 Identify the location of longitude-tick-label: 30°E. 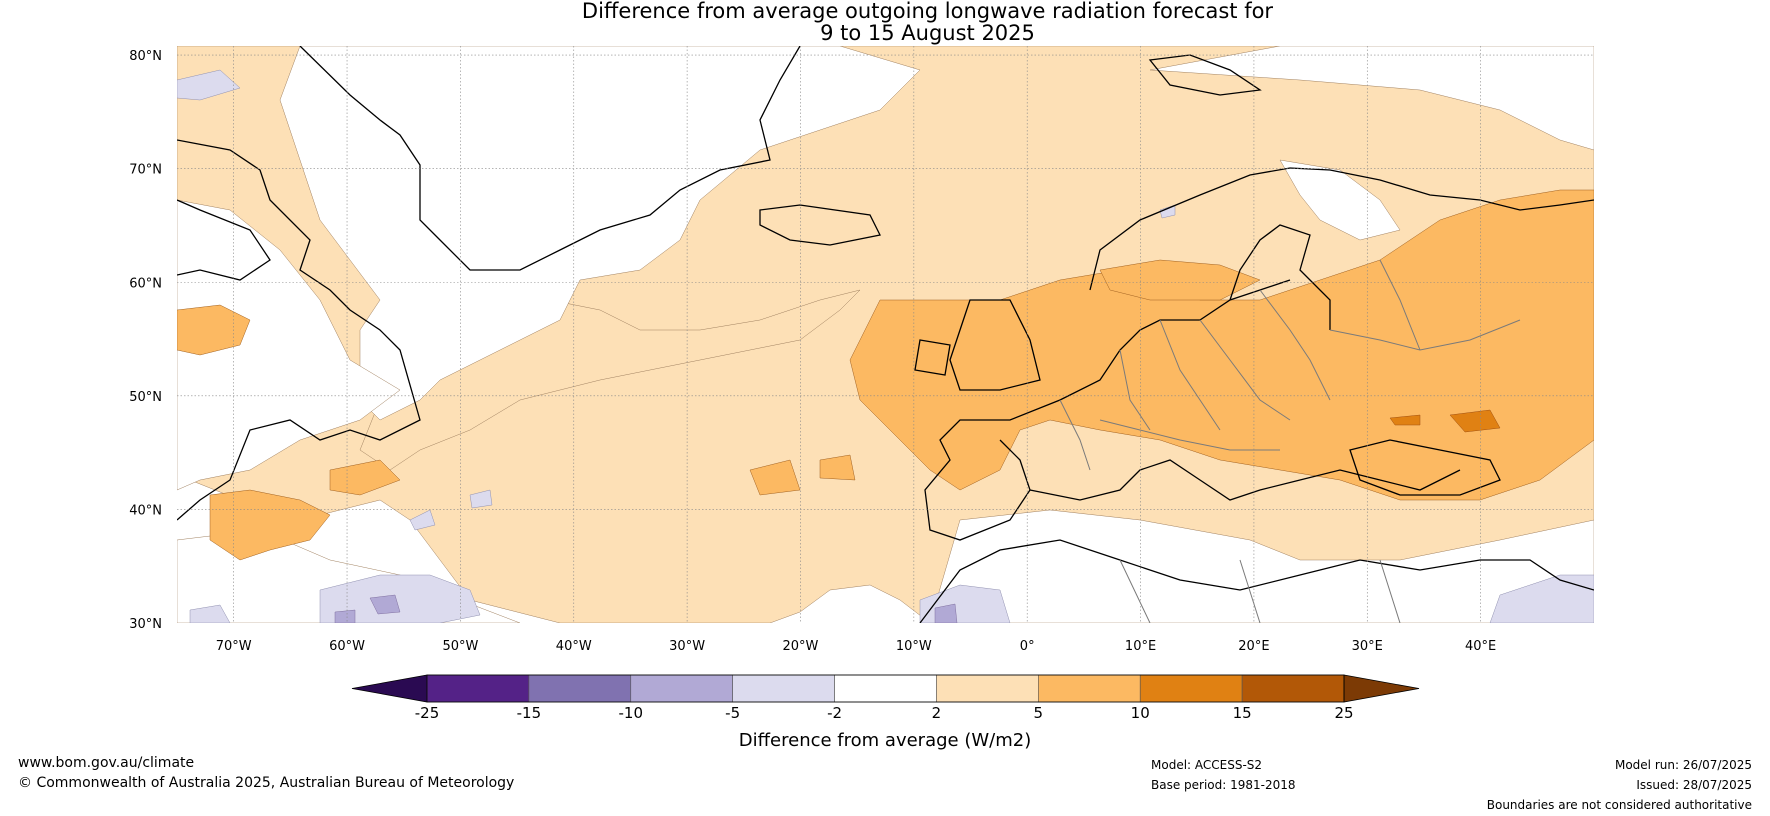
(1367, 646).